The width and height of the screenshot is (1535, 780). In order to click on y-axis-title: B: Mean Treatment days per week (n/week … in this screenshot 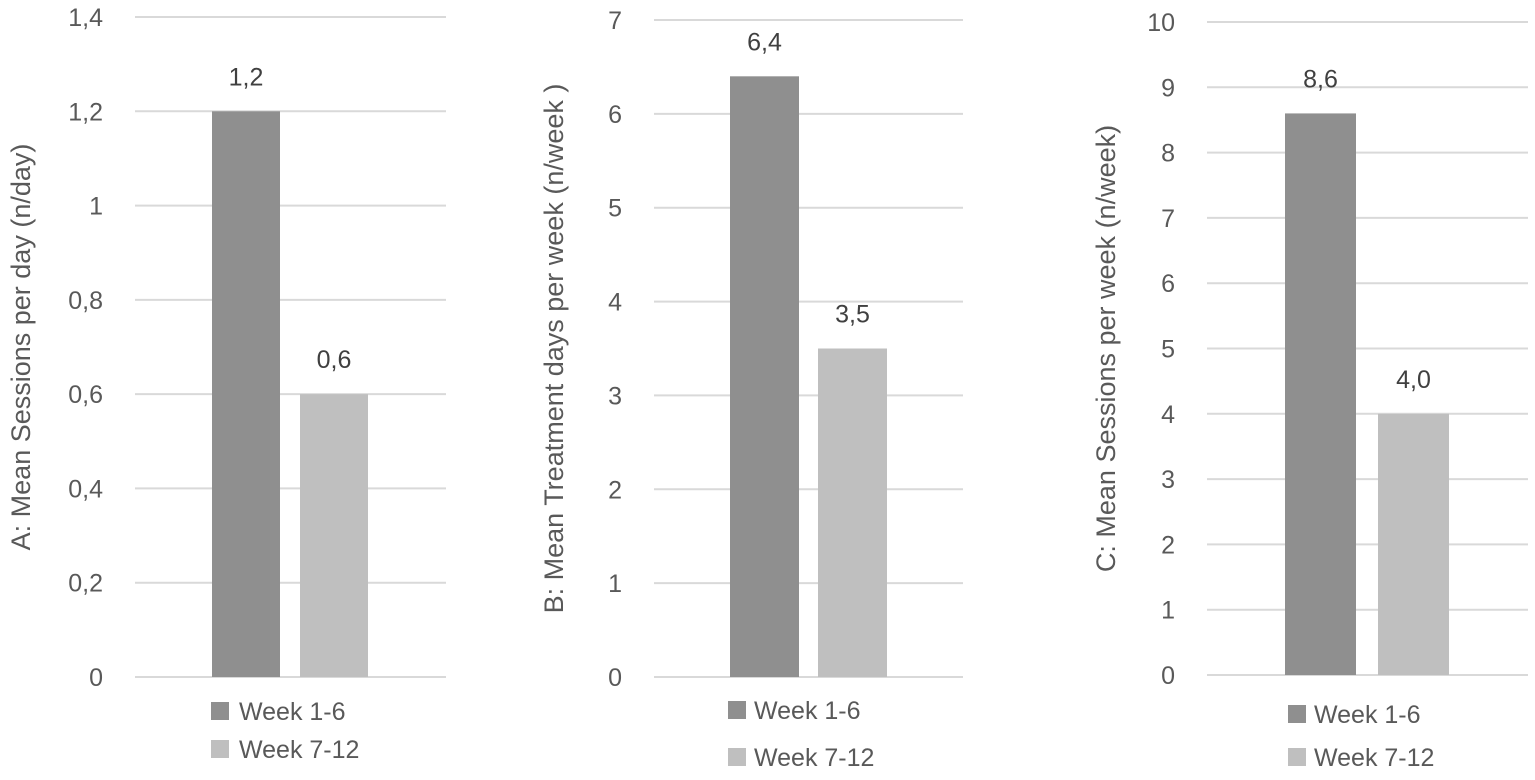, I will do `click(554, 349)`.